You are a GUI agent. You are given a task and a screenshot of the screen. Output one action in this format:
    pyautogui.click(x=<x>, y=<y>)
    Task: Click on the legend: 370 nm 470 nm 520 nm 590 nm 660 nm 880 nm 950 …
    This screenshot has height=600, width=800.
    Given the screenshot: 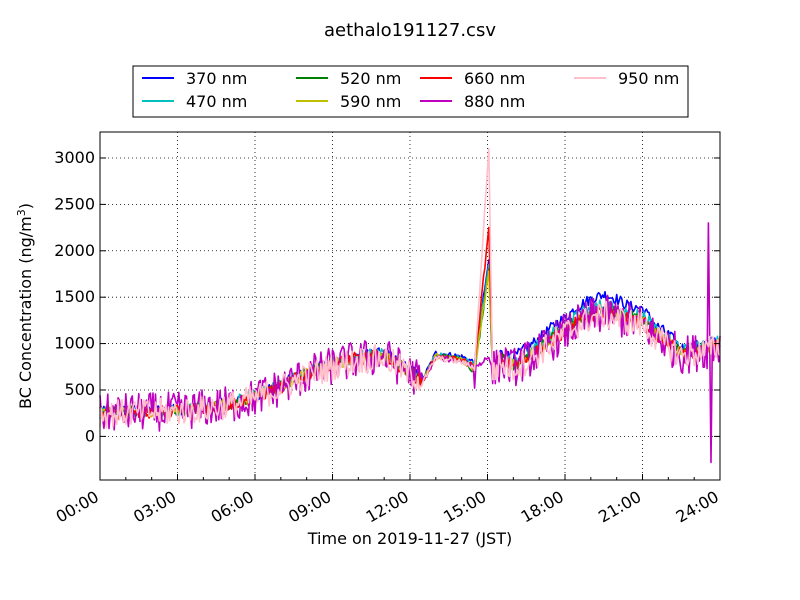 What is the action you would take?
    pyautogui.click(x=410, y=91)
    